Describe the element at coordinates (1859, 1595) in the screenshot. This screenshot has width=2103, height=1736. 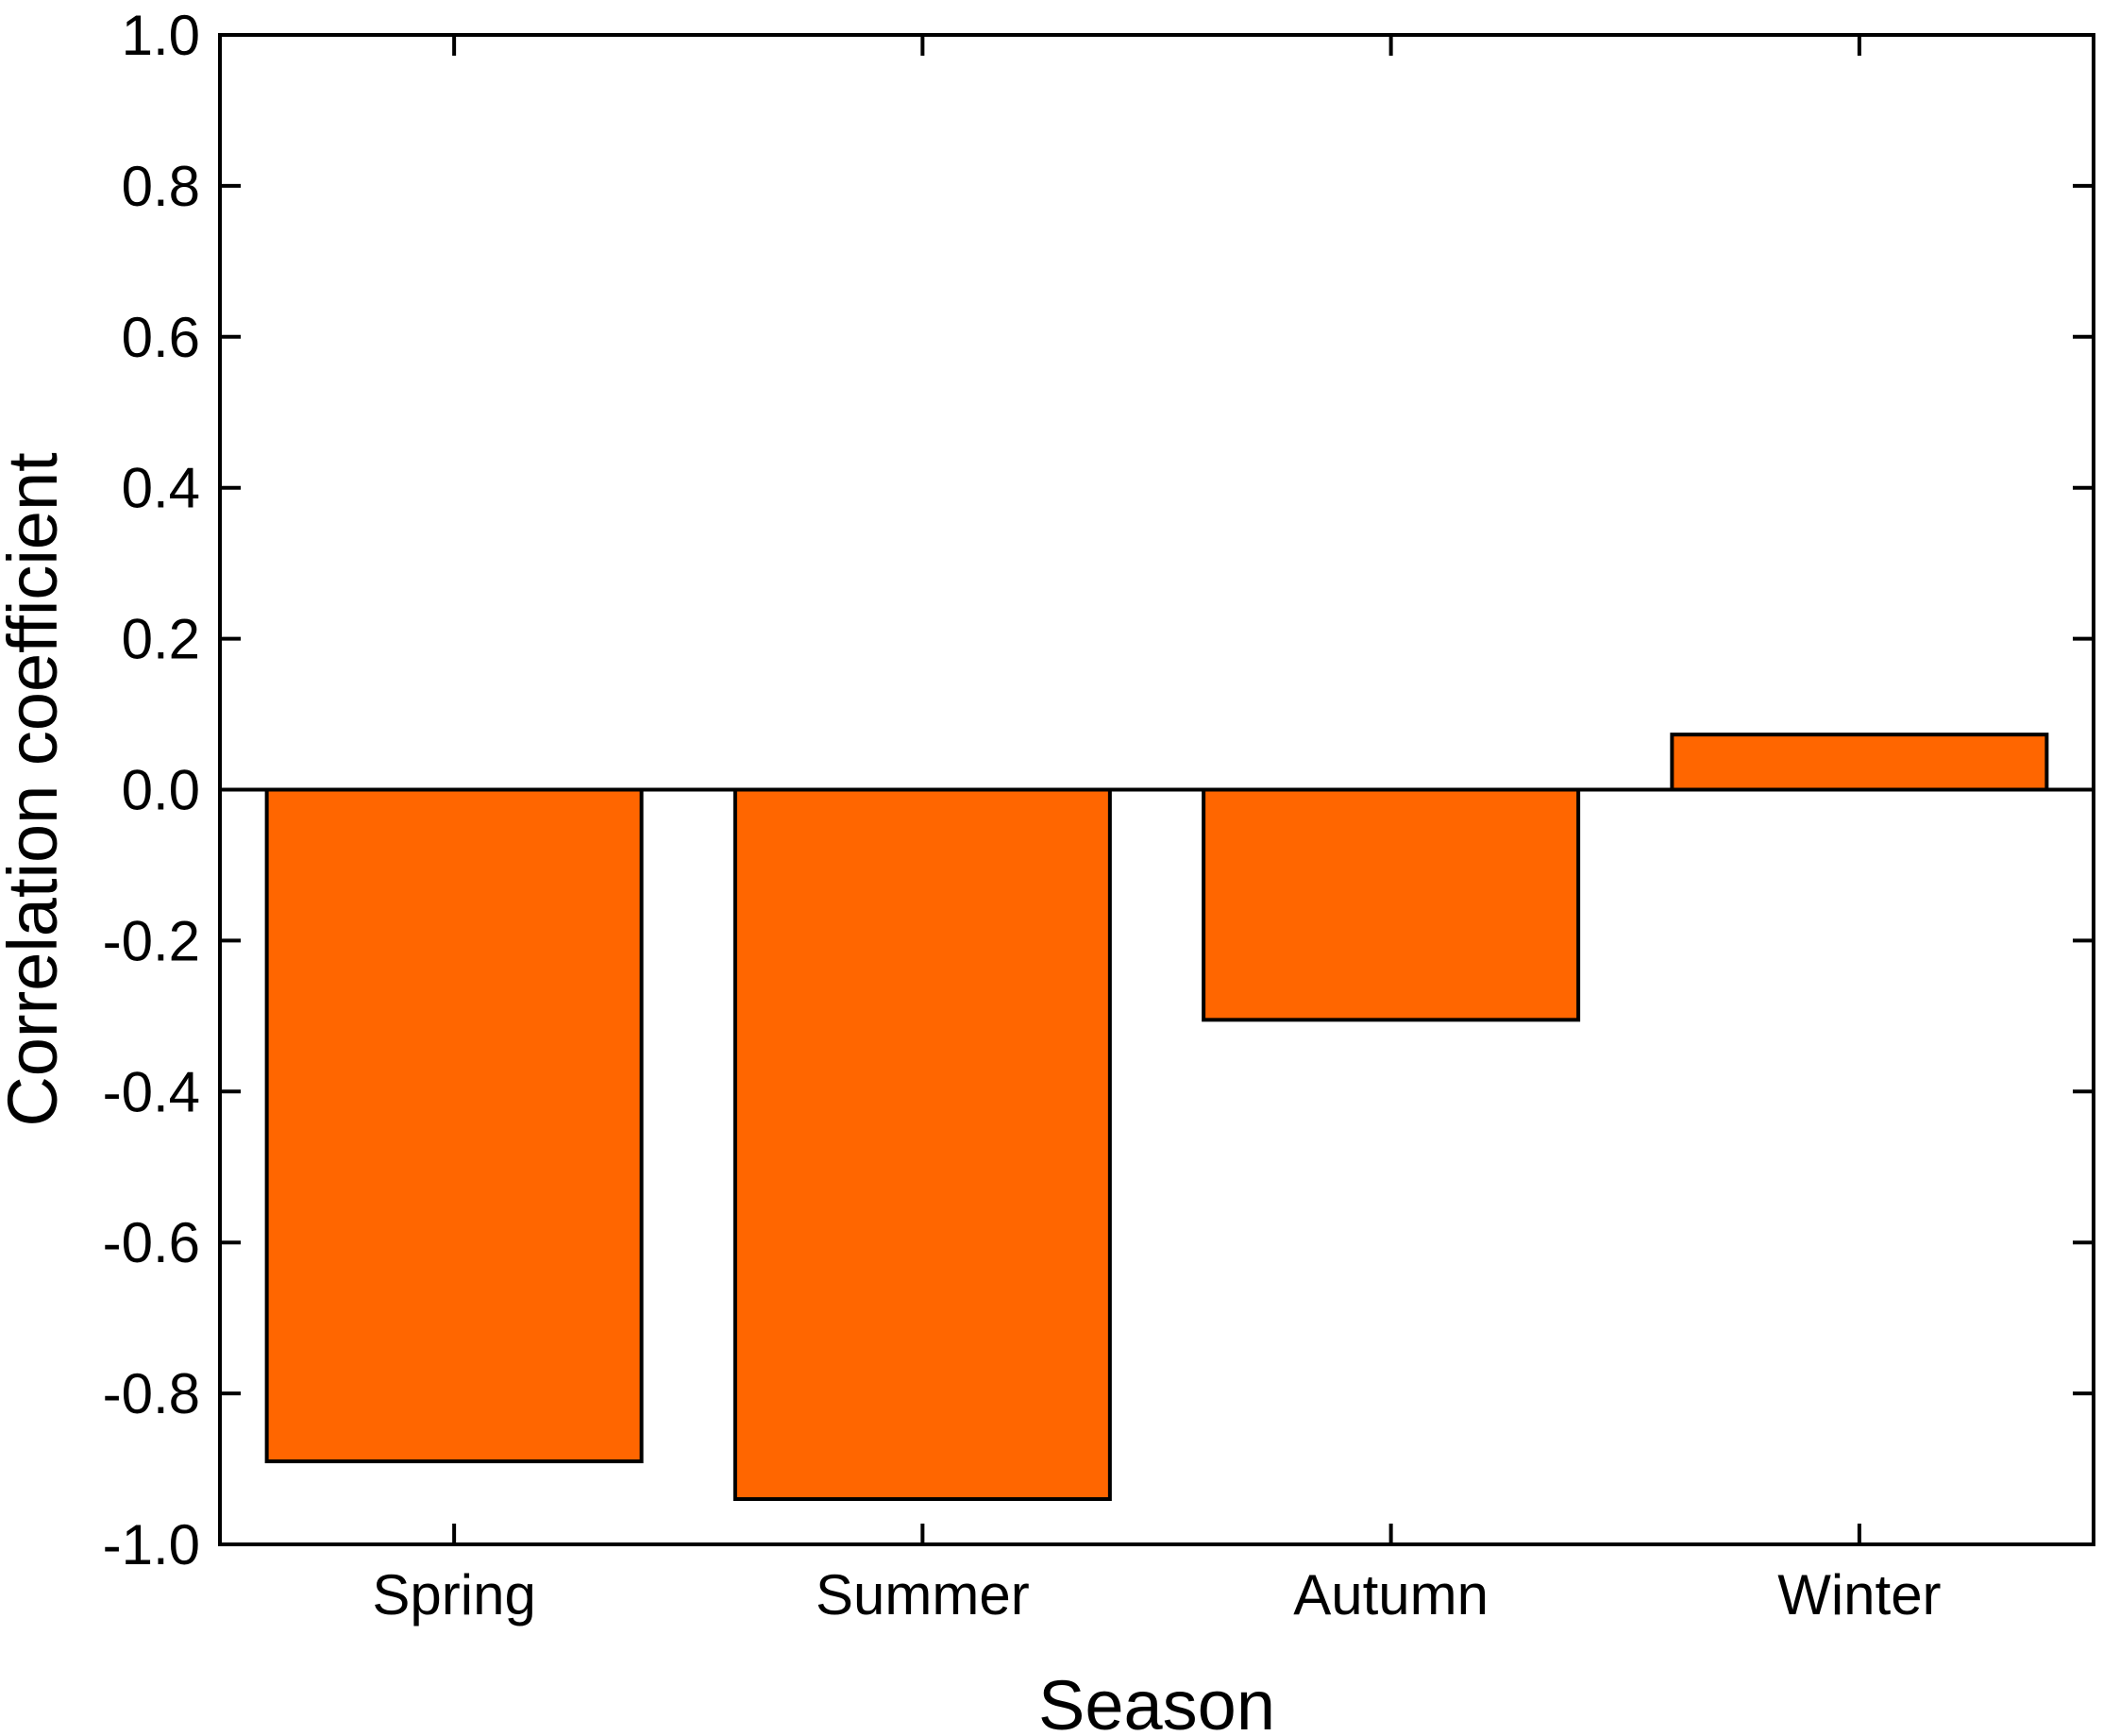
I see `x-tick-label: Winter` at that location.